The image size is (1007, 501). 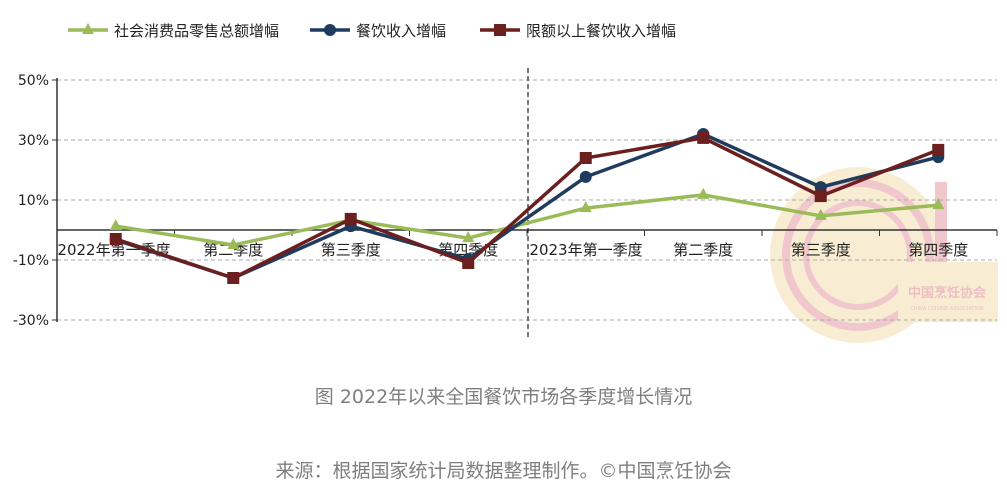 What do you see at coordinates (33, 81) in the screenshot?
I see `y-tick-label: 50%` at bounding box center [33, 81].